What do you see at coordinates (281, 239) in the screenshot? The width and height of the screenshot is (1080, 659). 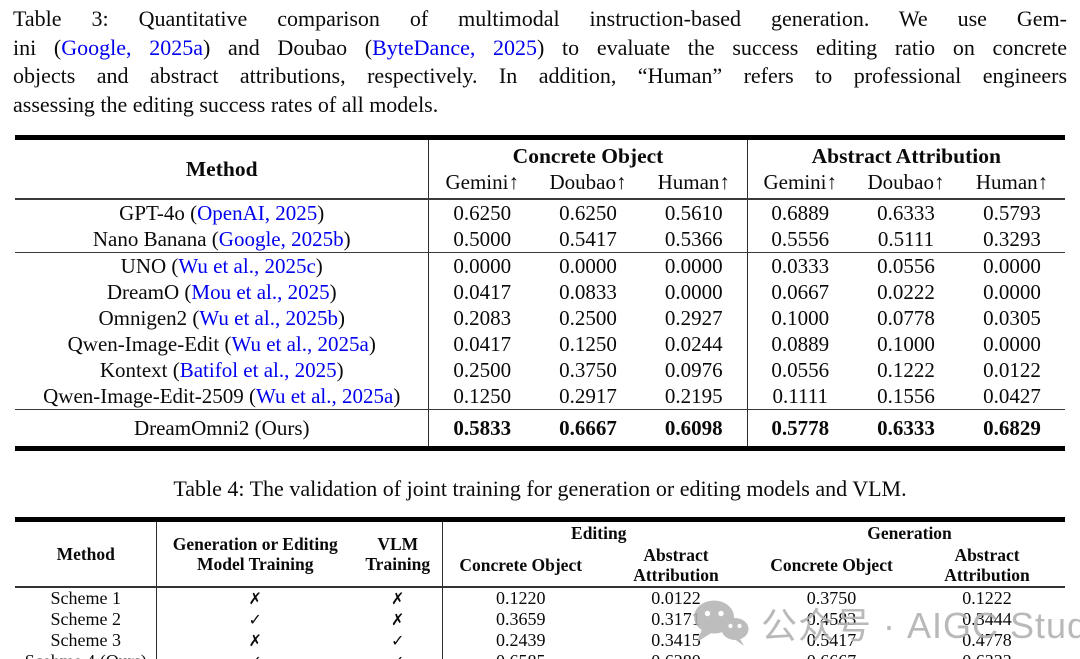 I see `citation-link: Google, 2025b` at bounding box center [281, 239].